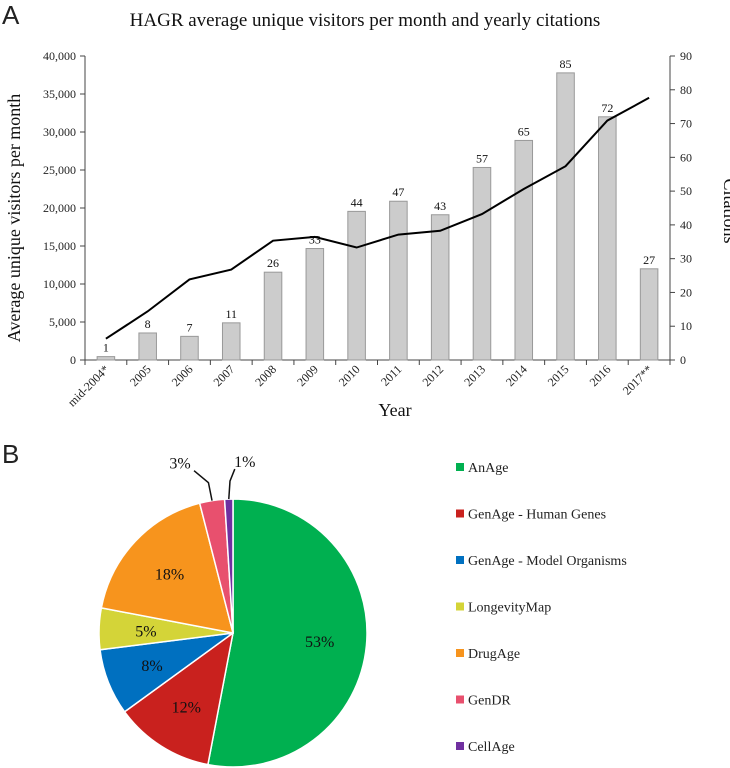 The image size is (730, 768). I want to click on x-tick-label: mid-2004*, so click(88, 385).